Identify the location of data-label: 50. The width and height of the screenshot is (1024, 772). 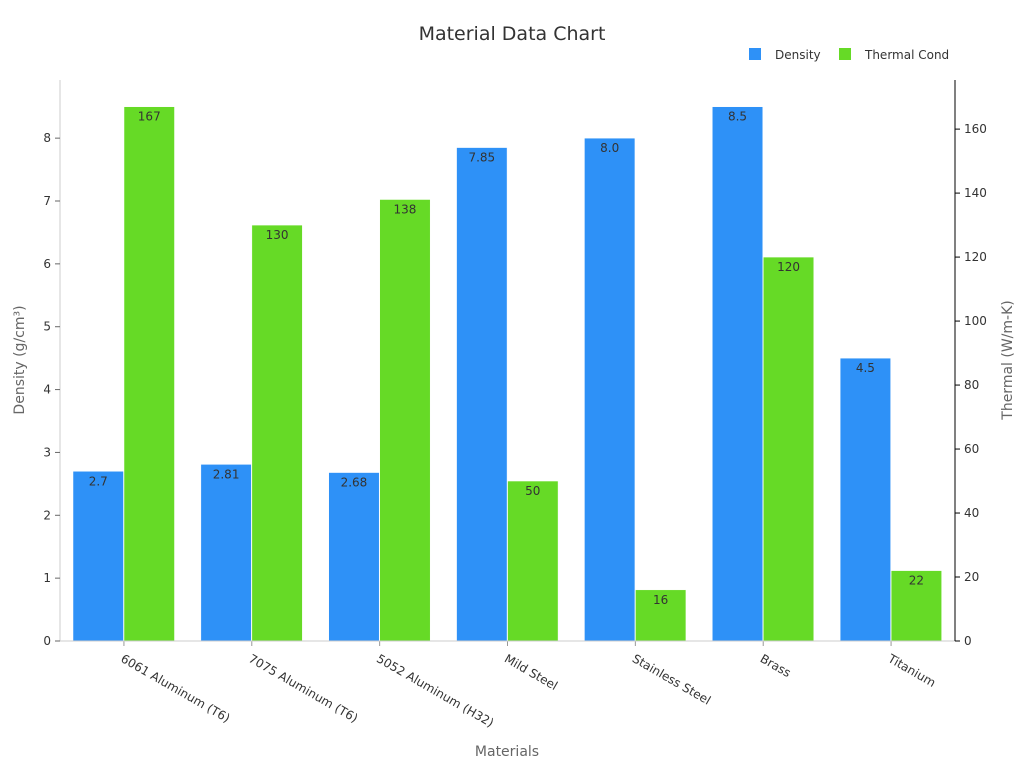
(532, 491).